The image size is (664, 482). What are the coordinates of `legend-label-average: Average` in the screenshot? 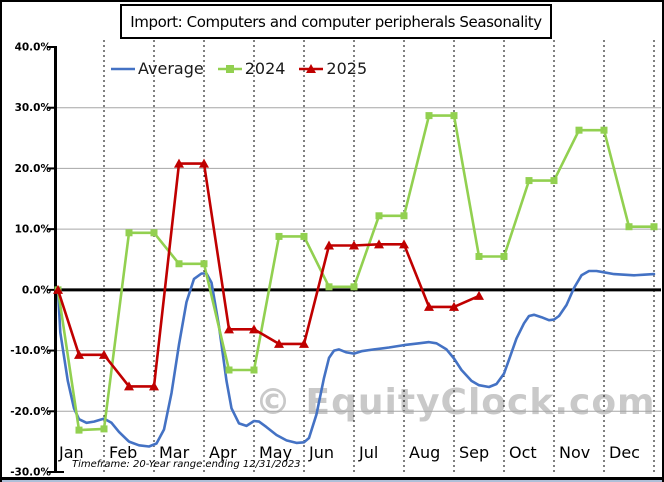 It's located at (171, 68).